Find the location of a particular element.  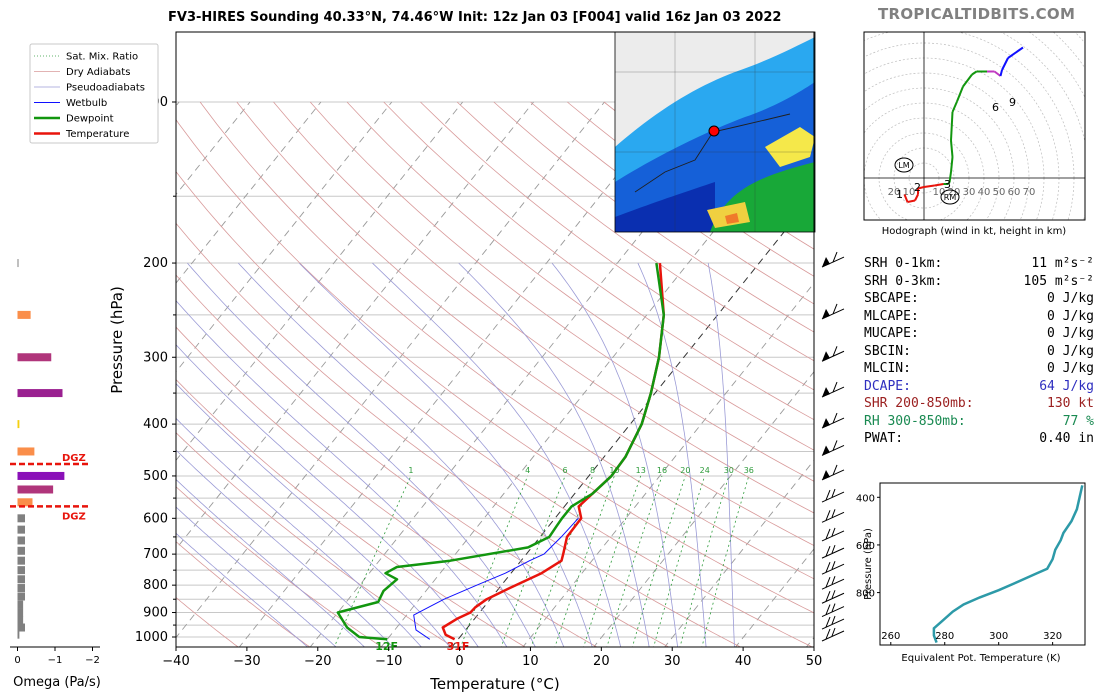

y-tick-label: 400 is located at coordinates (155, 424).